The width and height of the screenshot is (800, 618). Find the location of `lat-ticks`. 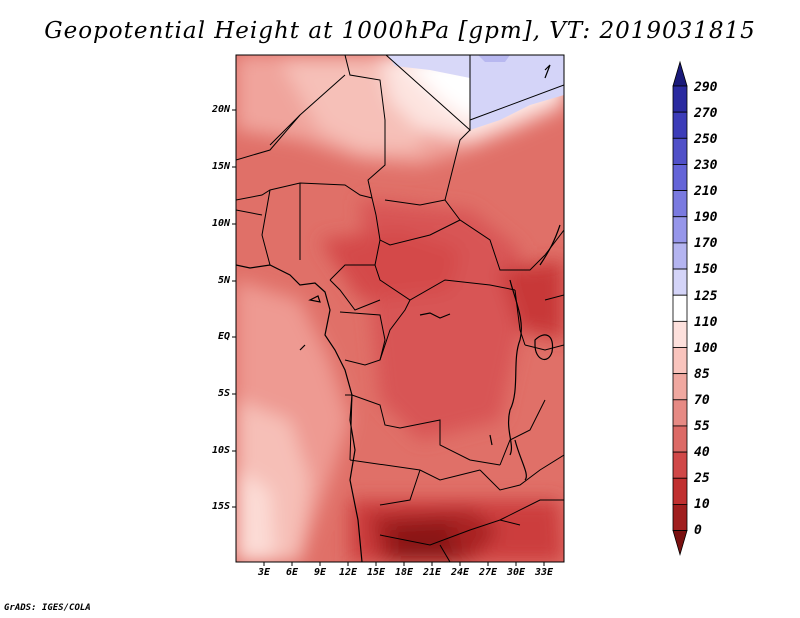

lat-ticks is located at coordinates (234, 308).